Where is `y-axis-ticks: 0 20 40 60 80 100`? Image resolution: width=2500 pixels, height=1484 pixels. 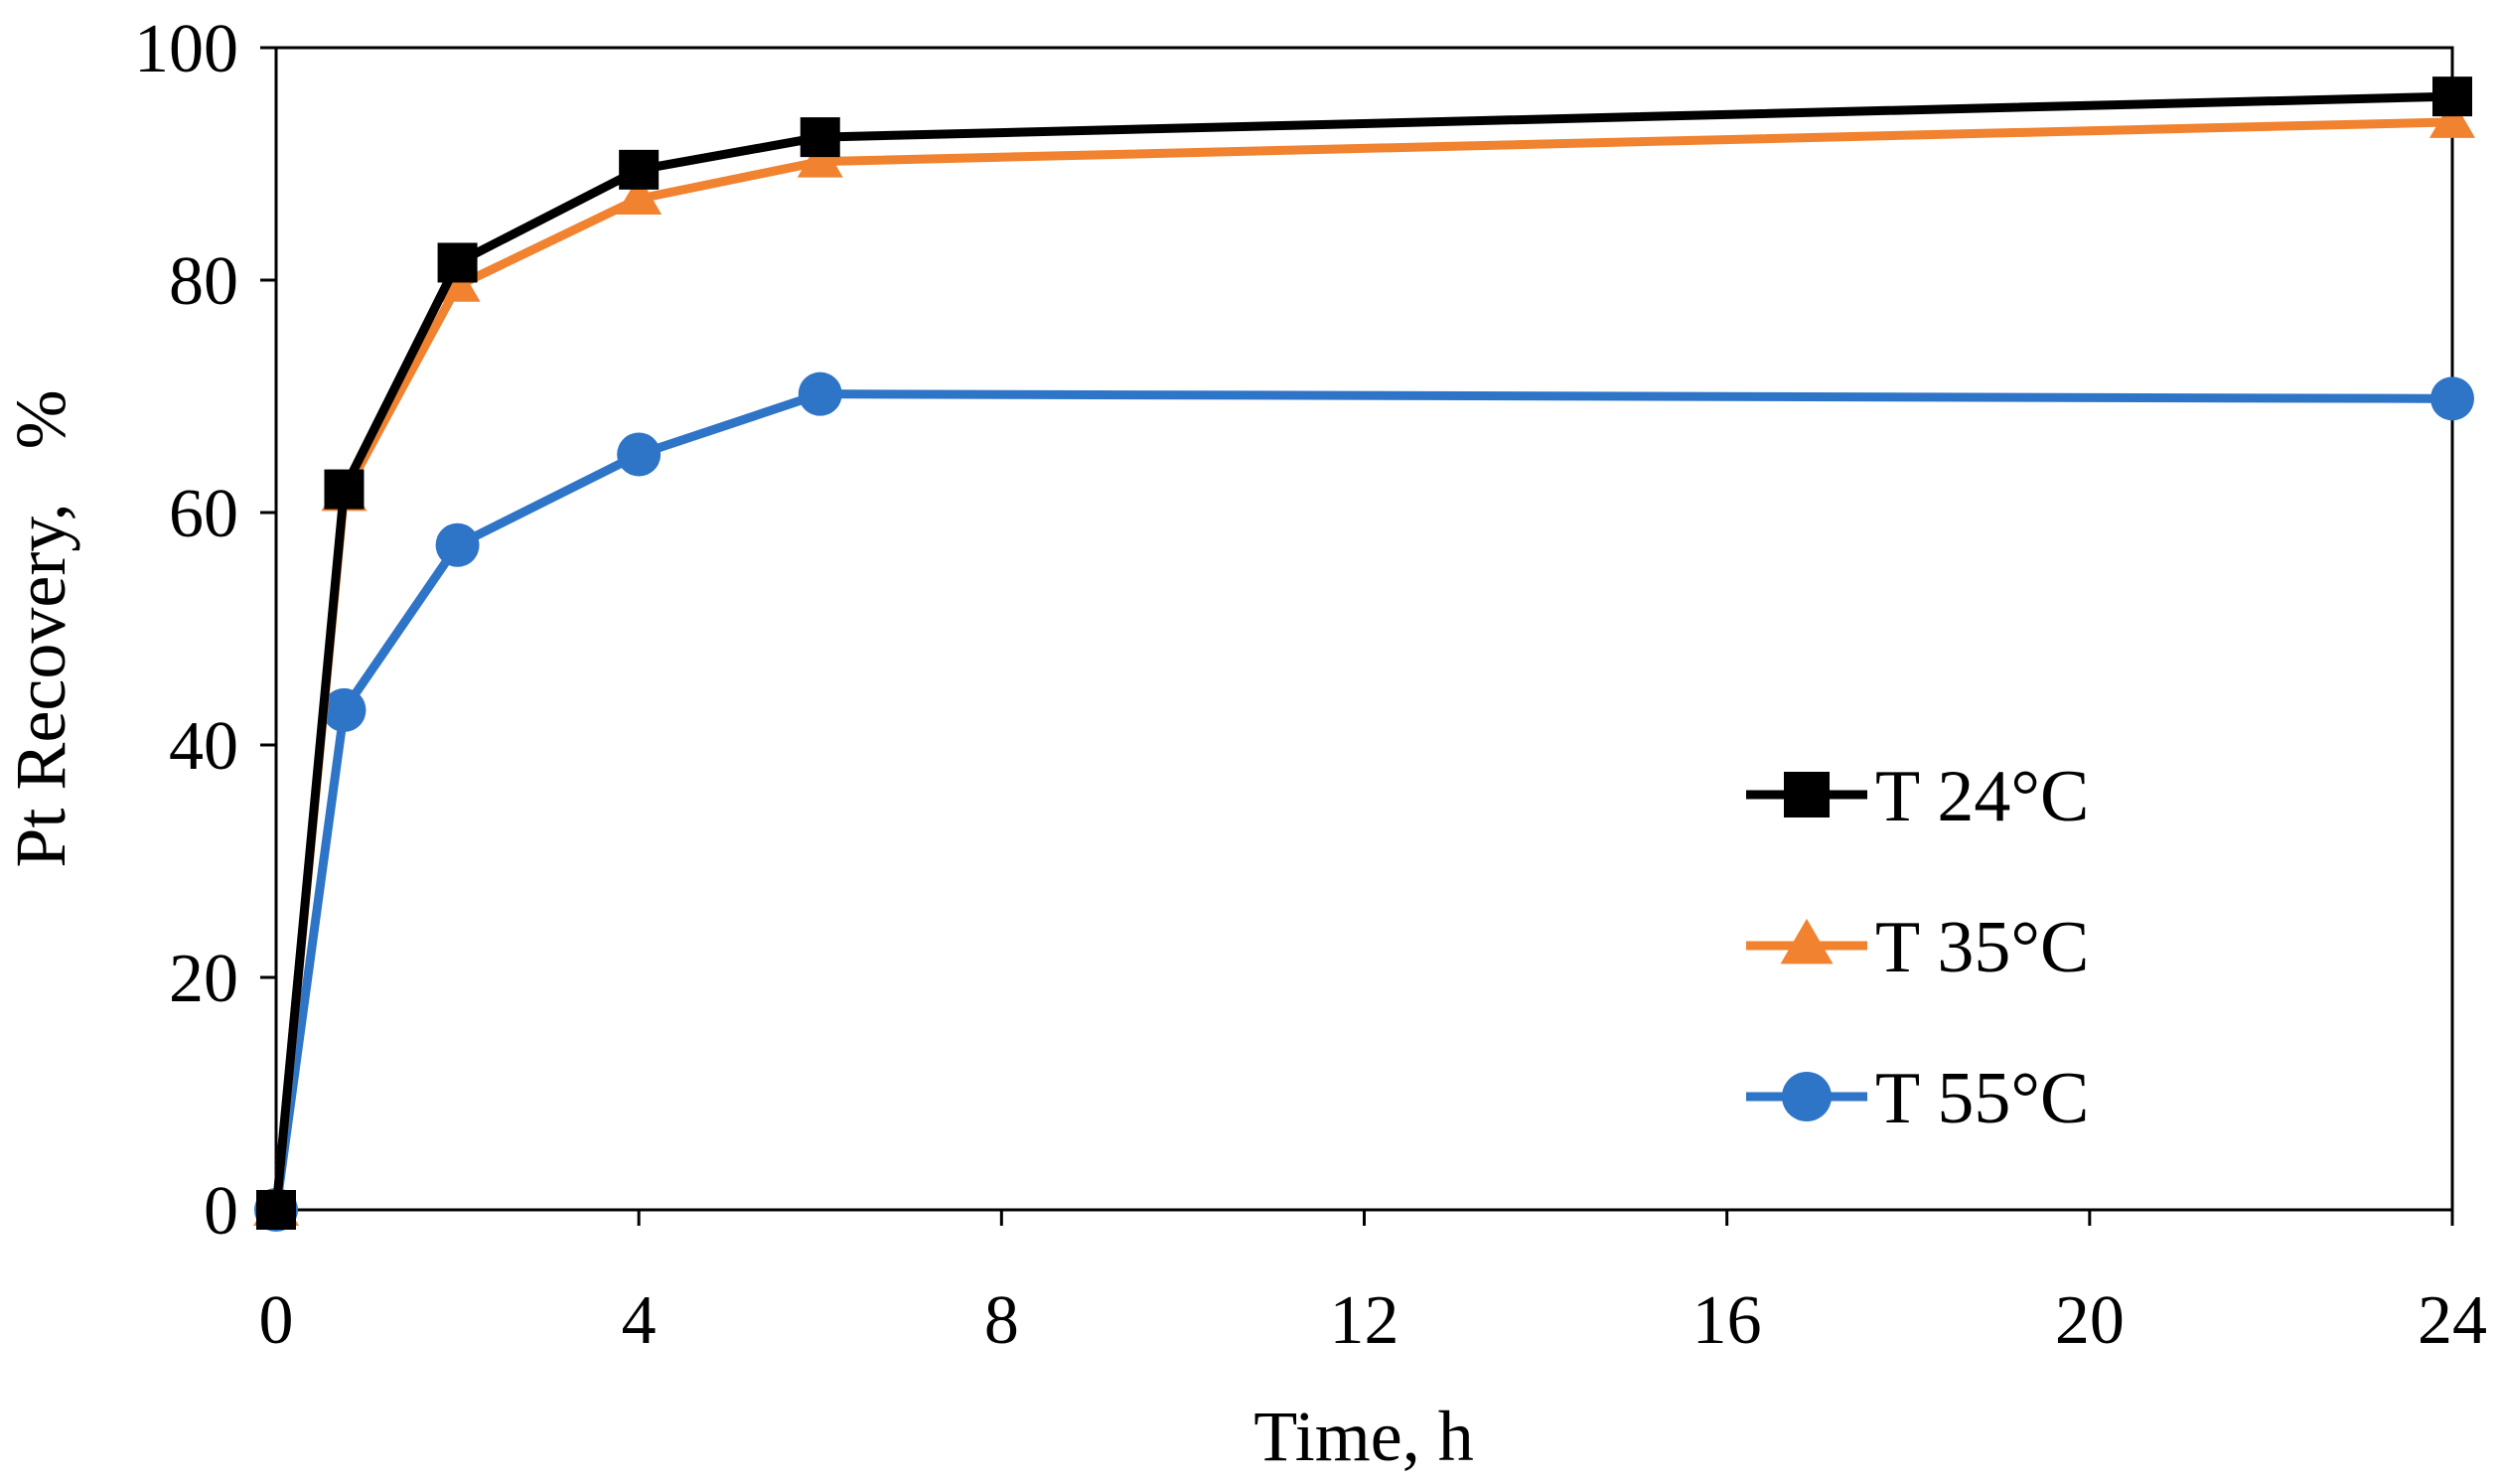
y-axis-ticks: 0 20 40 60 80 100 is located at coordinates (205, 630).